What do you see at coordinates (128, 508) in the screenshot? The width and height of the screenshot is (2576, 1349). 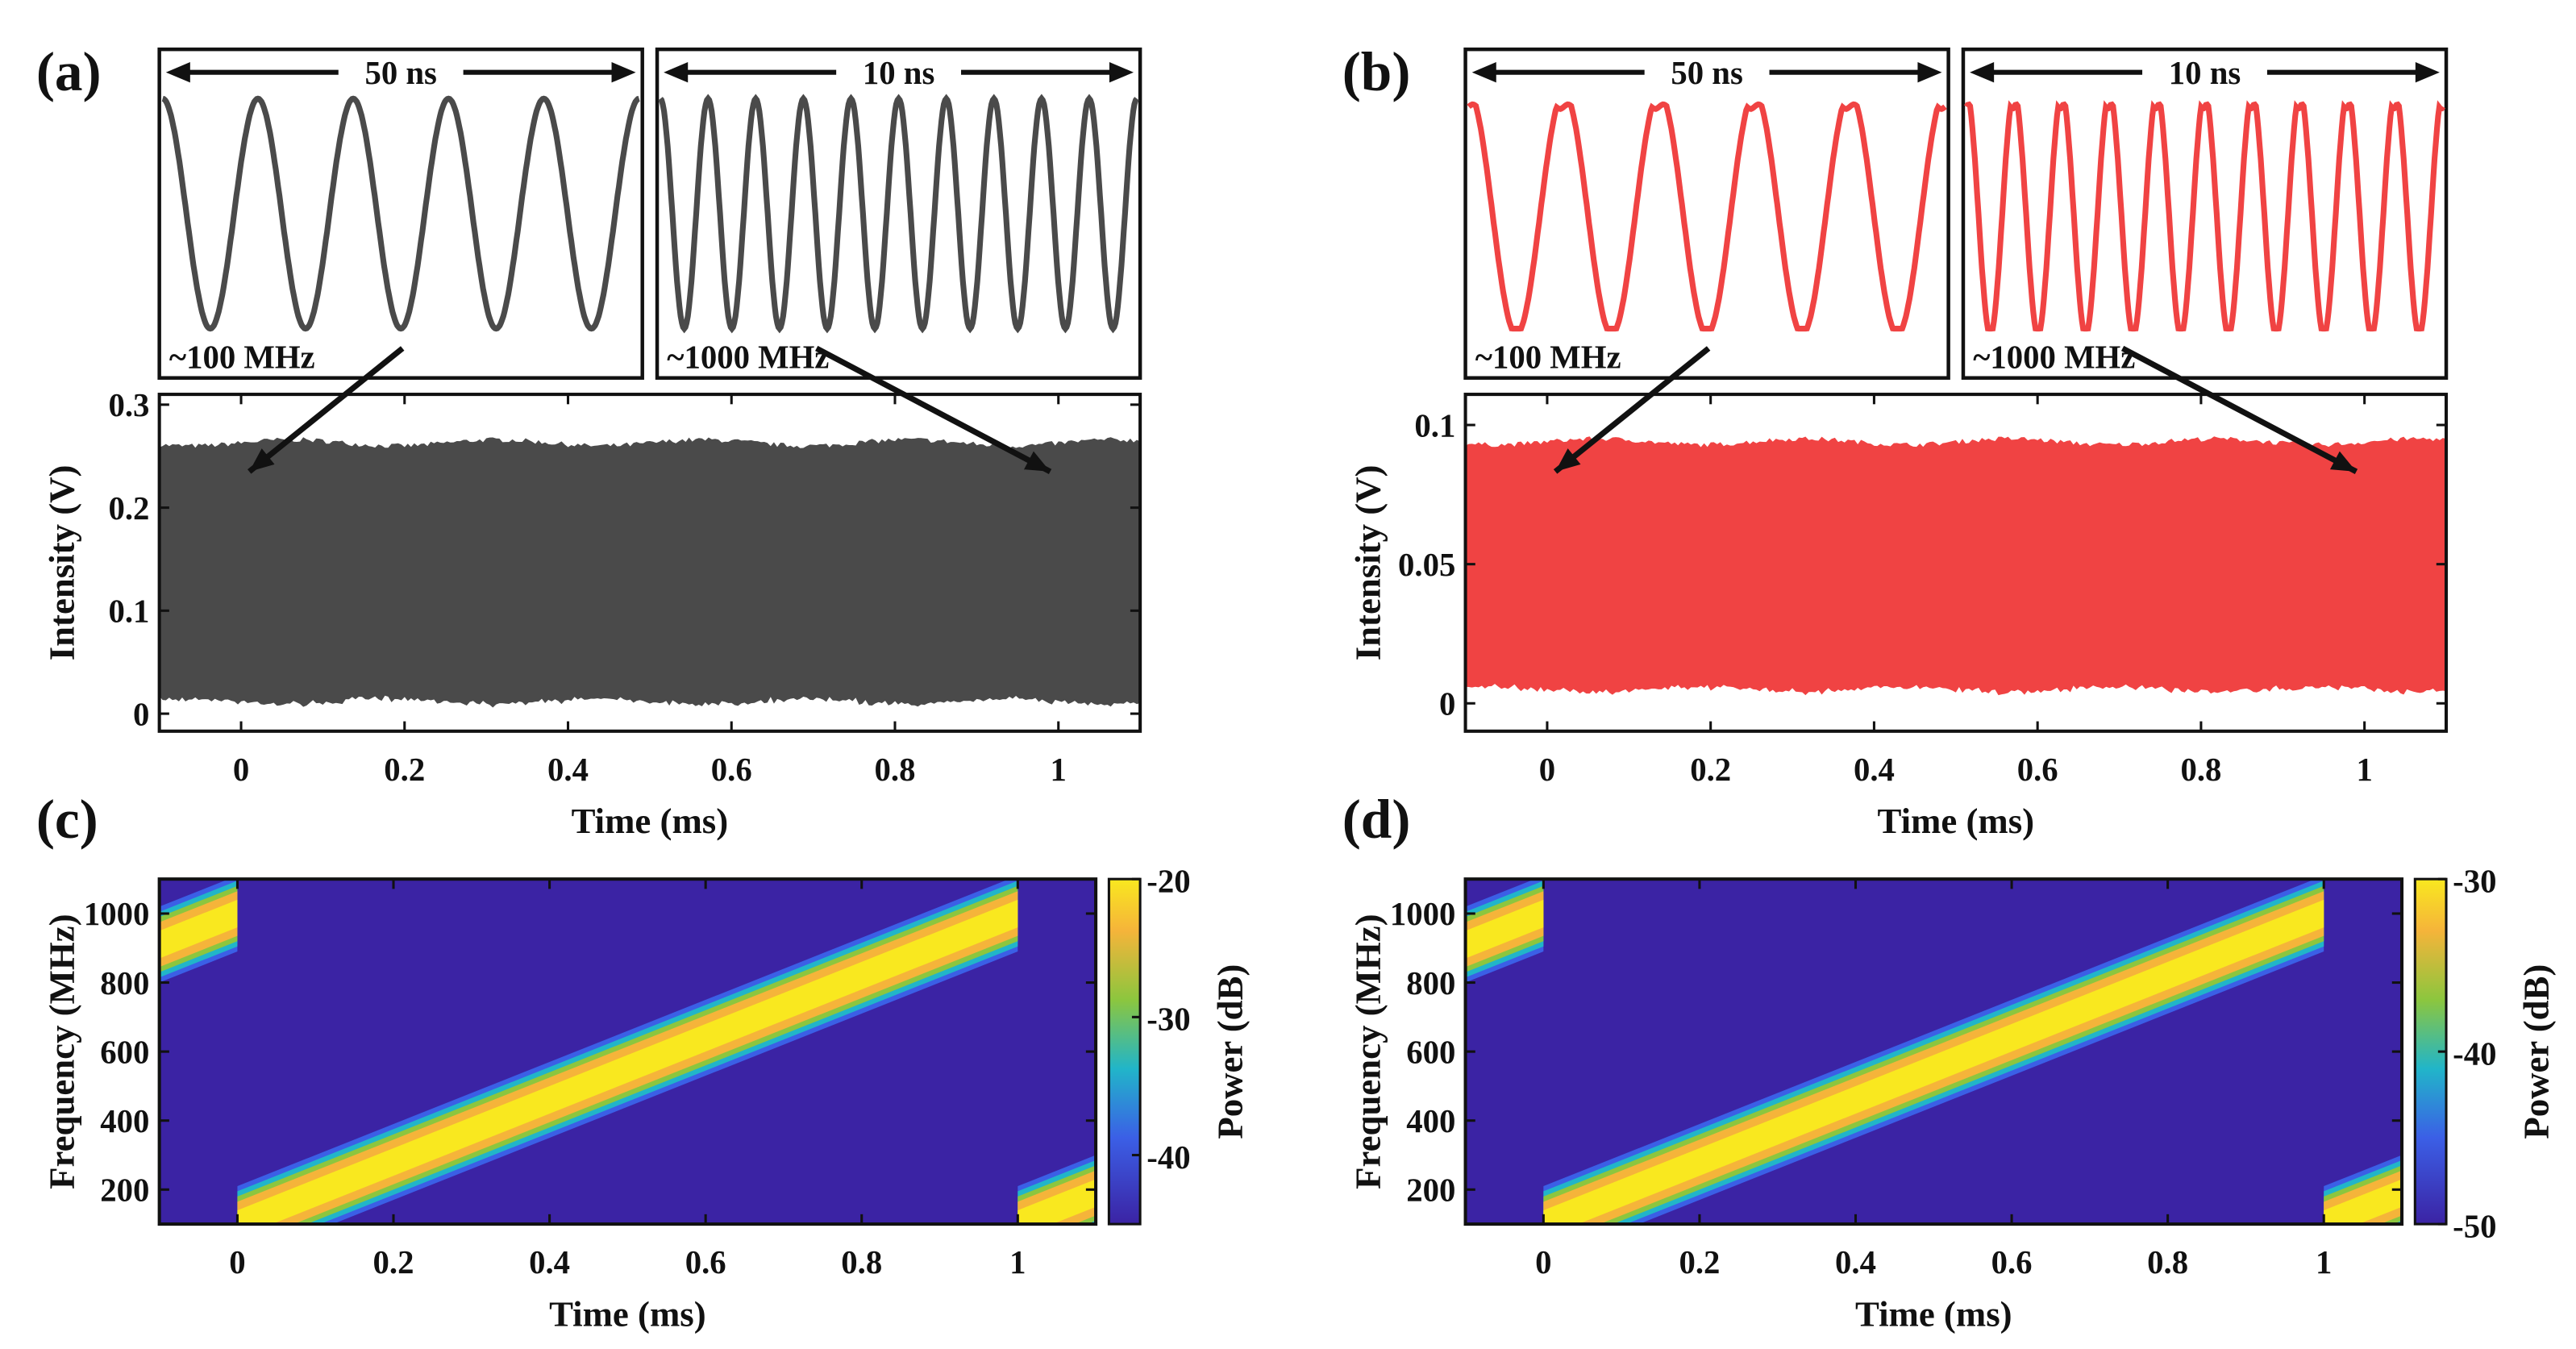 I see `y-tick-label: 0.2` at bounding box center [128, 508].